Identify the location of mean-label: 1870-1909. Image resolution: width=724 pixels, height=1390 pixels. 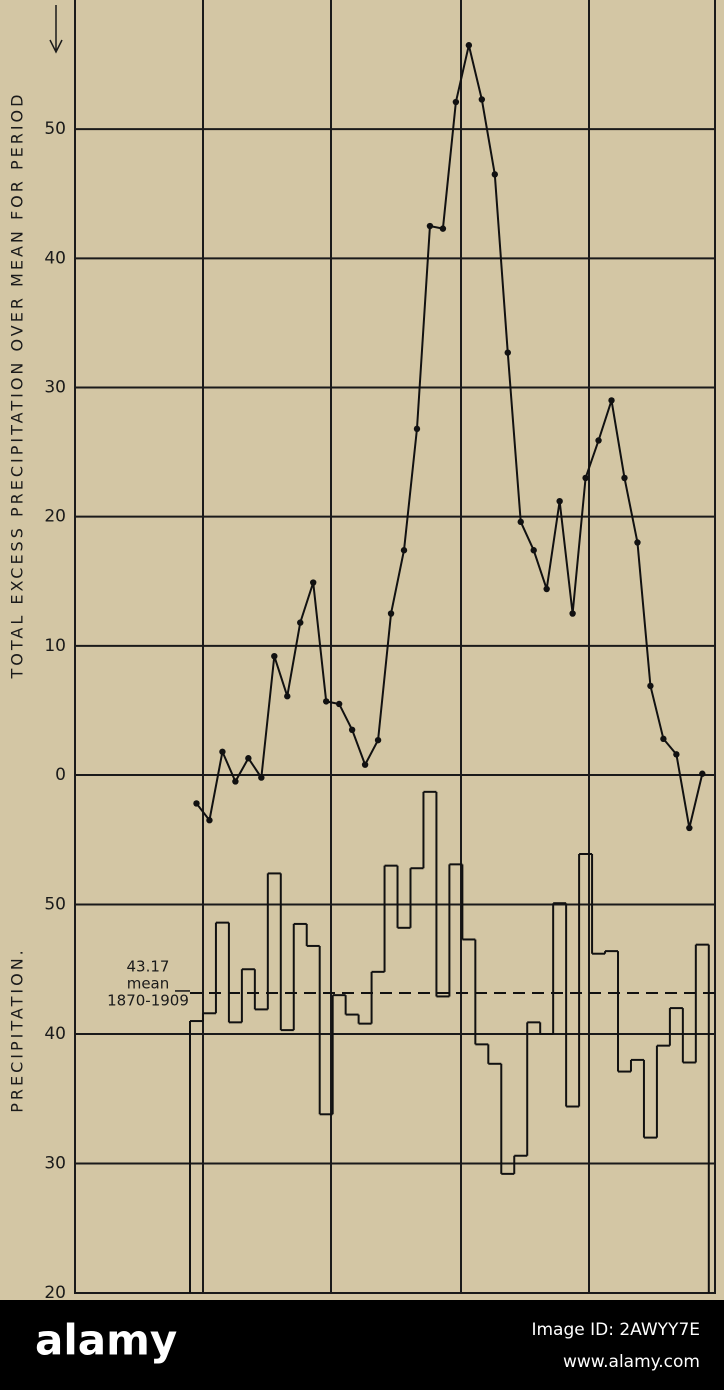
(148, 1000).